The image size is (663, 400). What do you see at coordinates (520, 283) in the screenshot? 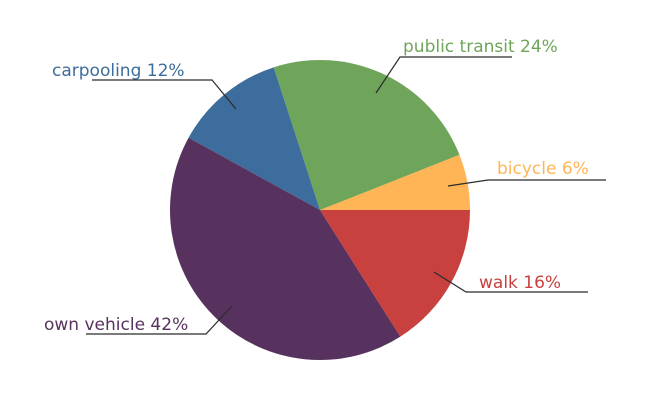
I see `label-walk: walk 16%` at bounding box center [520, 283].